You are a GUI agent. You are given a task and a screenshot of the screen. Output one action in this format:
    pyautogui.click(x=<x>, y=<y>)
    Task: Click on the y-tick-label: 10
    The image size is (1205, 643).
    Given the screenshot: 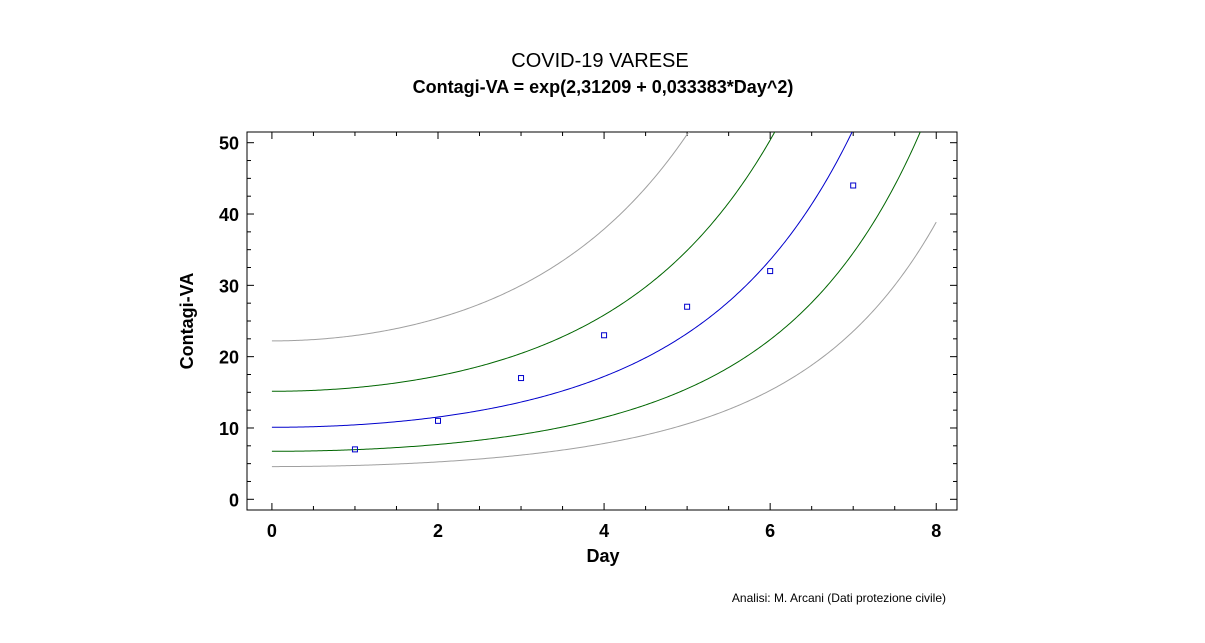 What is the action you would take?
    pyautogui.click(x=229, y=429)
    